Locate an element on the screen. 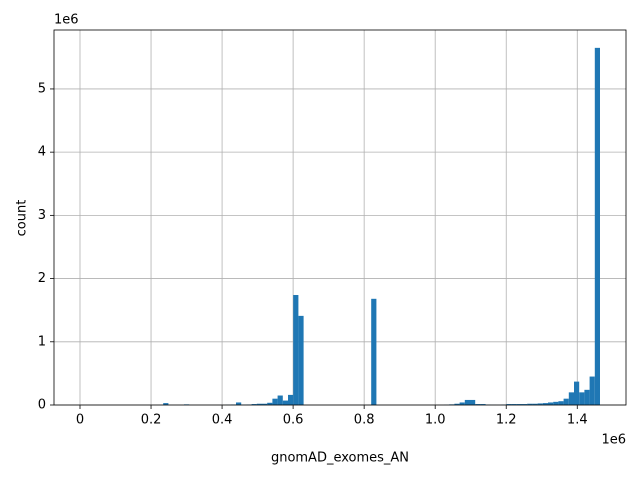 The width and height of the screenshot is (640, 480). x-tick-label: 0.2 is located at coordinates (151, 420).